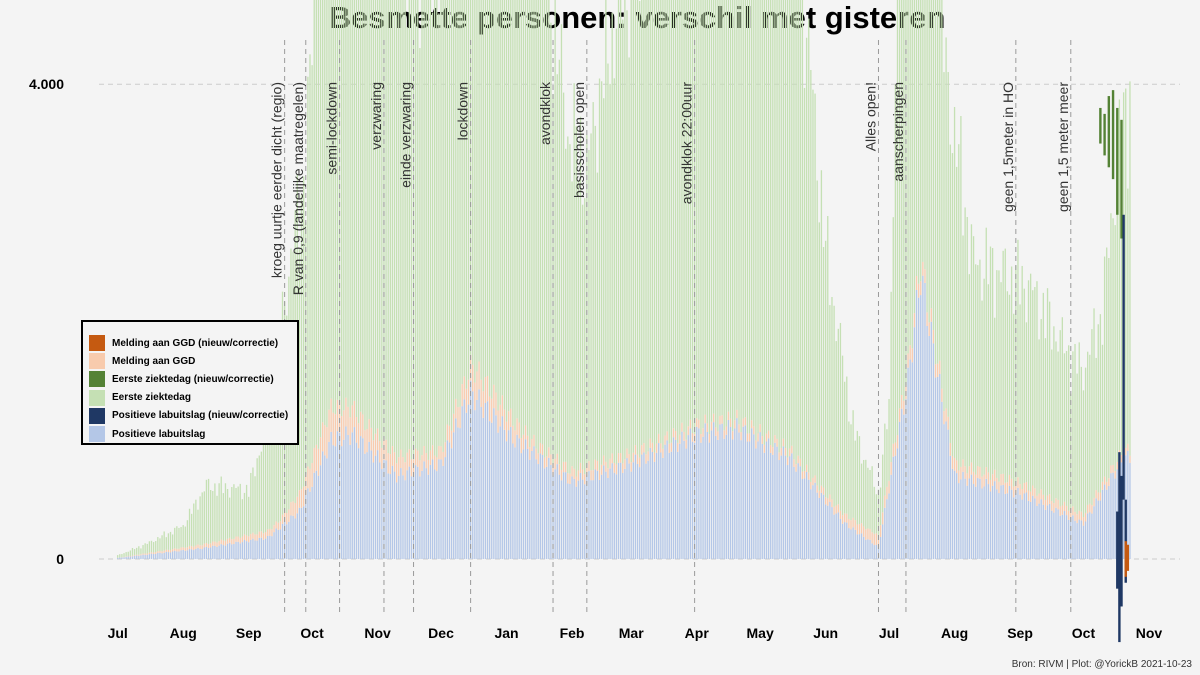  What do you see at coordinates (1117, 161) in the screenshot?
I see `correction-bar` at bounding box center [1117, 161].